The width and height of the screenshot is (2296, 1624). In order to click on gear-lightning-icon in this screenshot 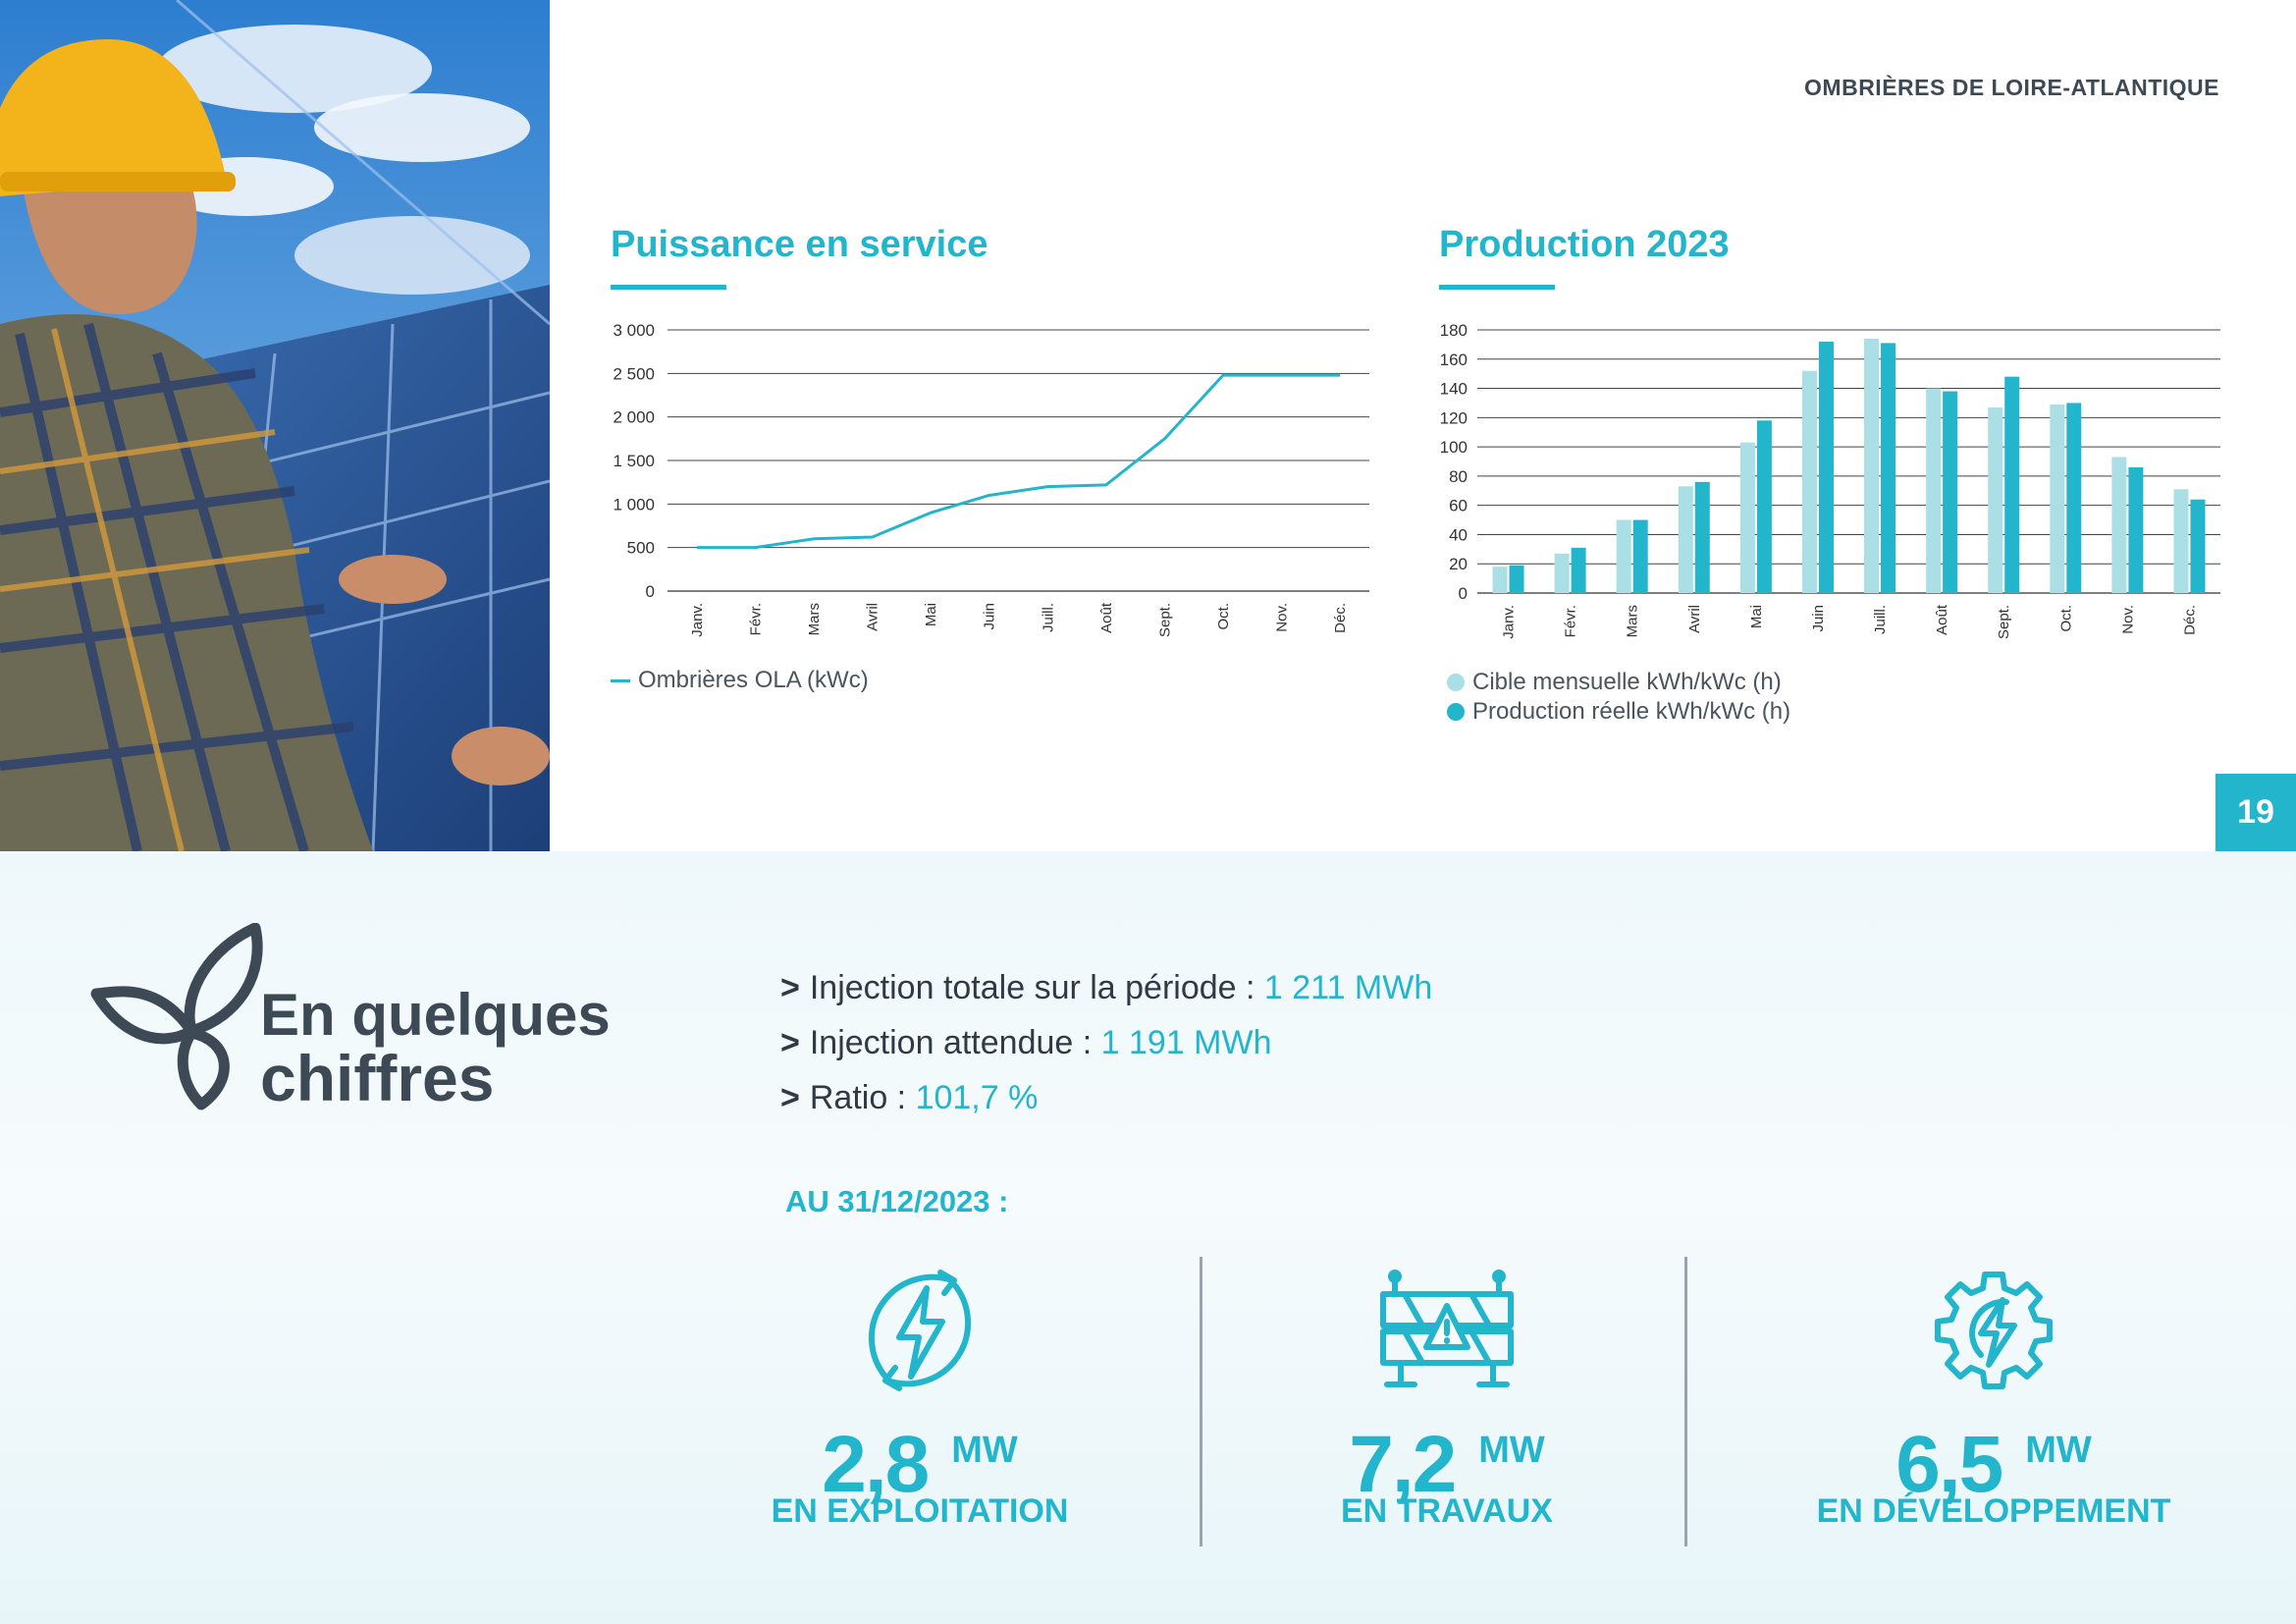, I will do `click(1994, 1330)`.